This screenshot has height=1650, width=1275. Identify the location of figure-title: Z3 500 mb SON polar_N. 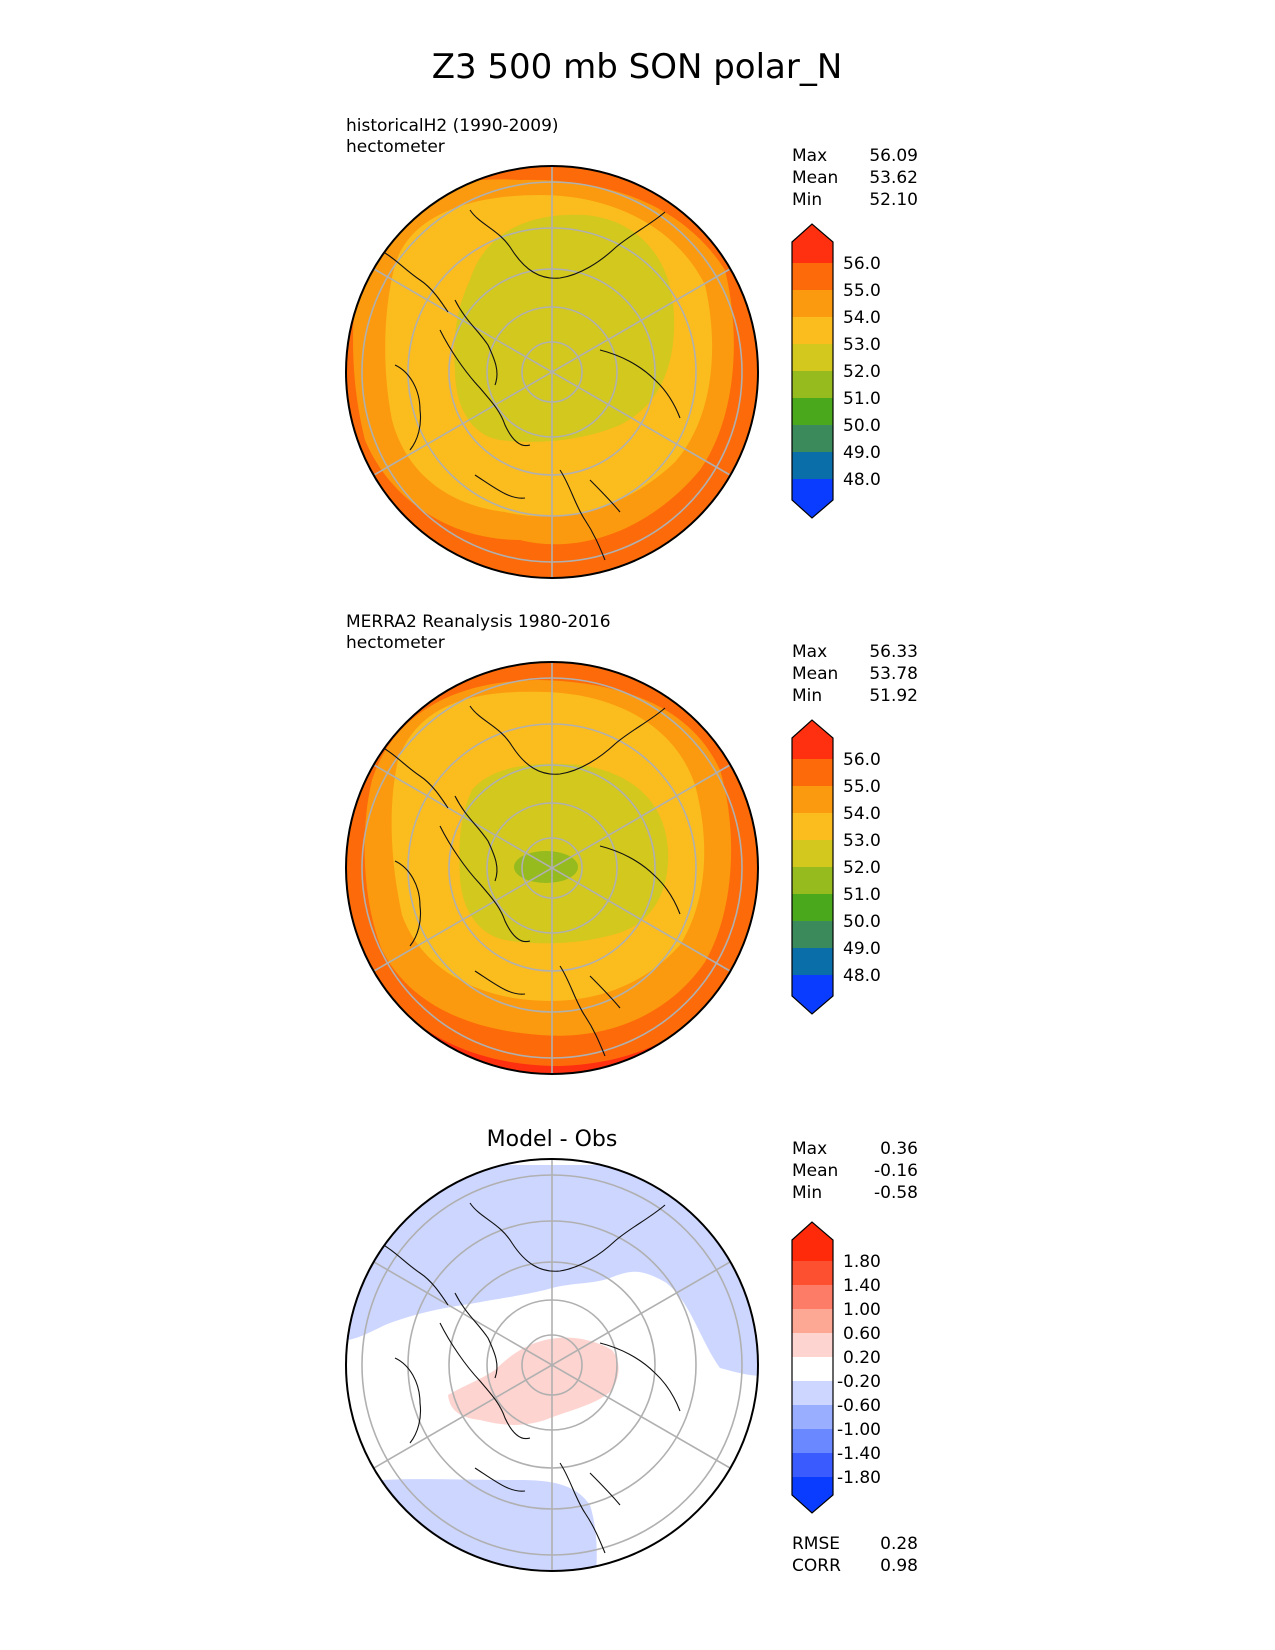
(637, 67).